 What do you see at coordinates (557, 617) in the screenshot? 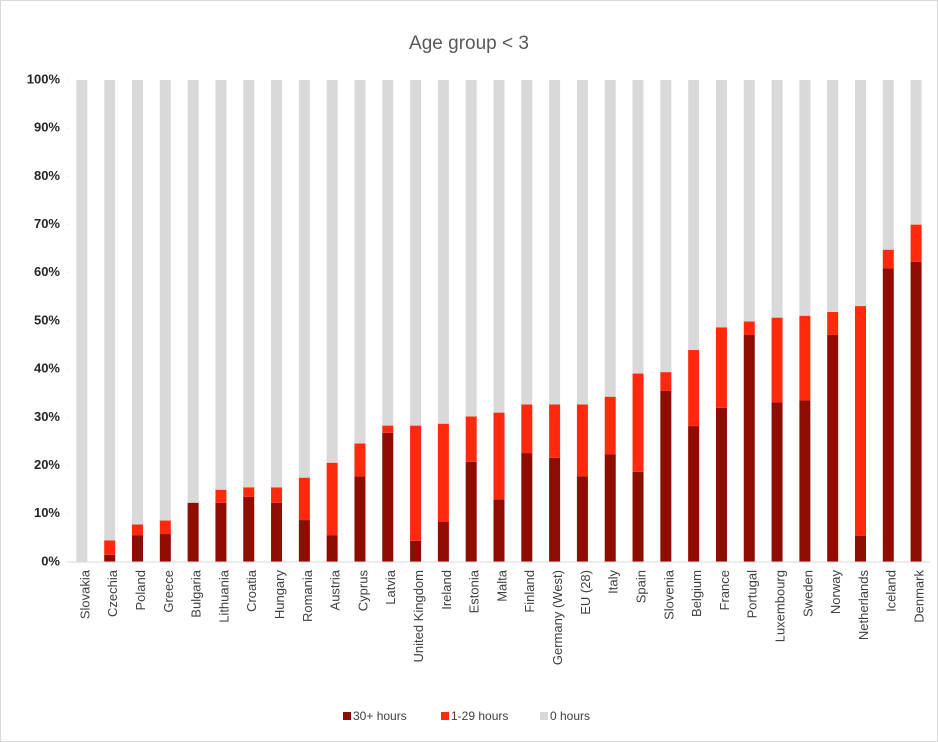
I see `x-tick-label: Germany (West)` at bounding box center [557, 617].